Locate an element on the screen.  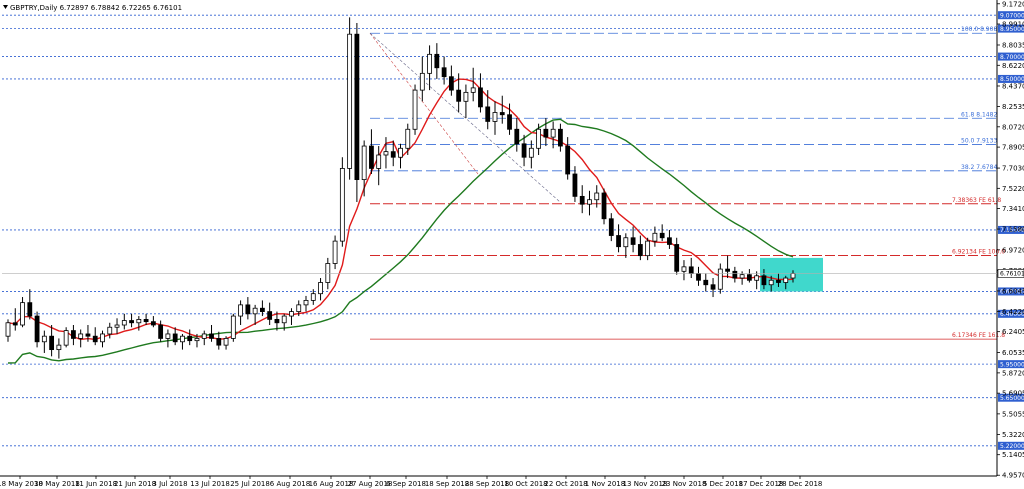
fib-trendline is located at coordinates (424, 104).